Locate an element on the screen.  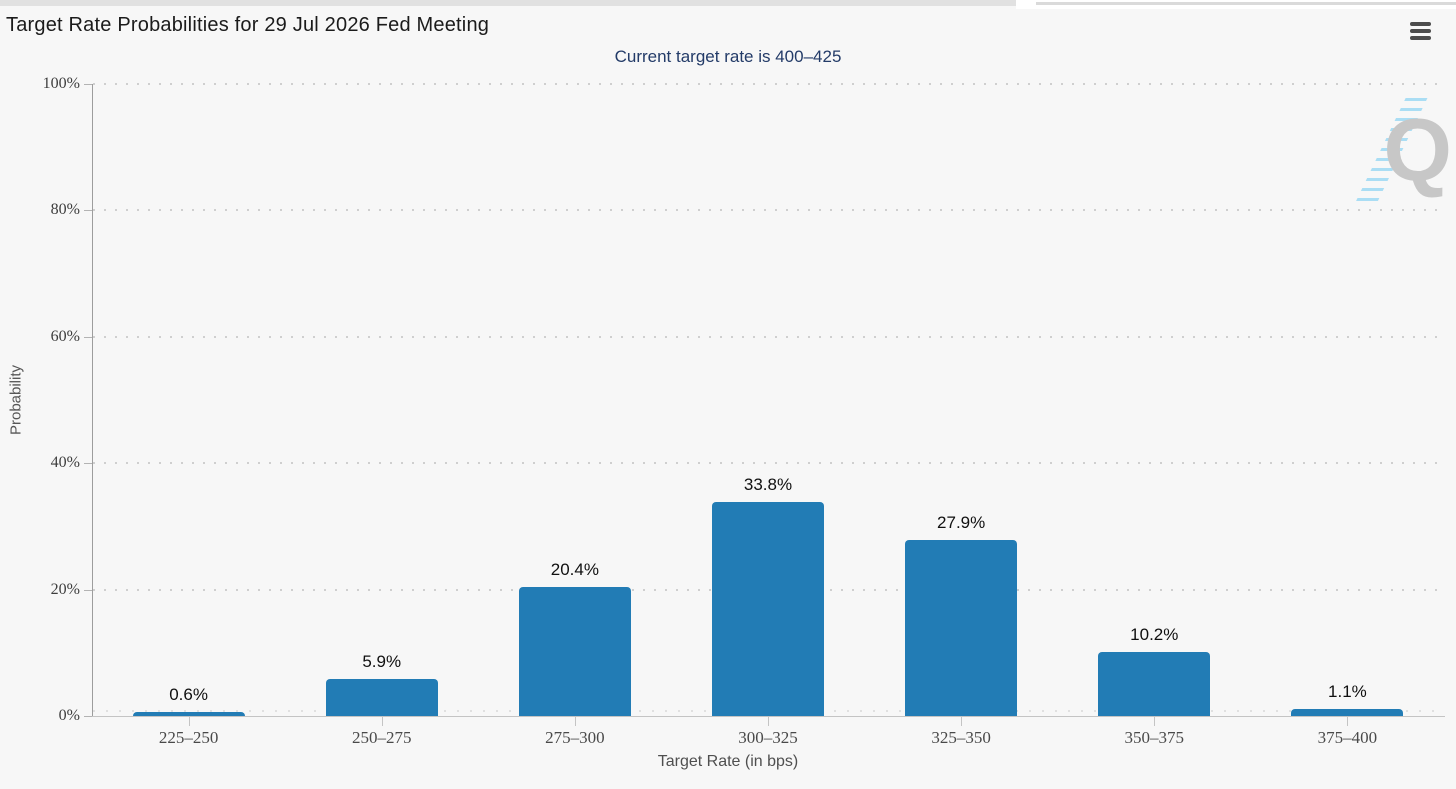
y-axis-tick-label: 0% is located at coordinates (69, 715).